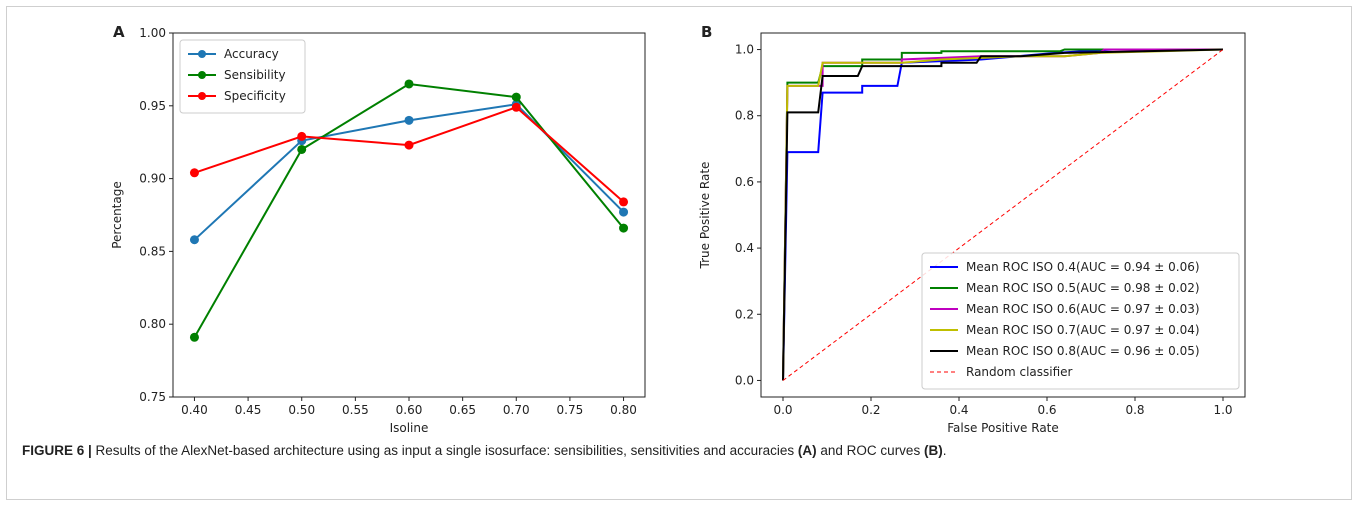 The height and width of the screenshot is (506, 1360). What do you see at coordinates (870, 410) in the screenshot?
I see `panel-b-x-tick-label: 0.2` at bounding box center [870, 410].